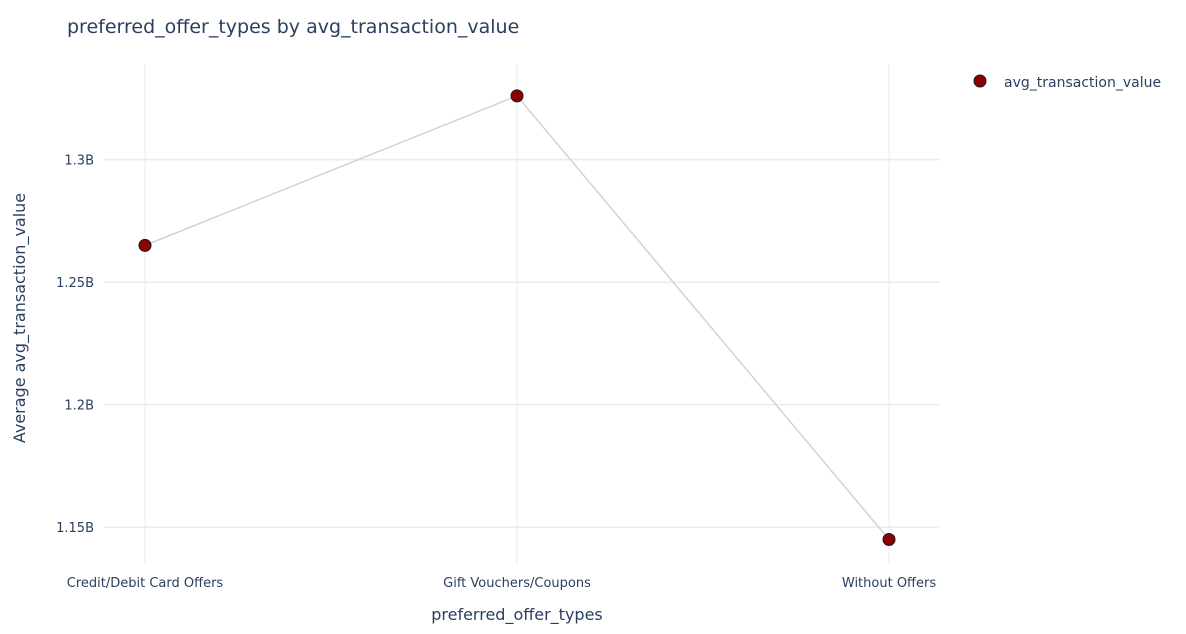  I want to click on y-tick-label: 1.25B, so click(75, 283).